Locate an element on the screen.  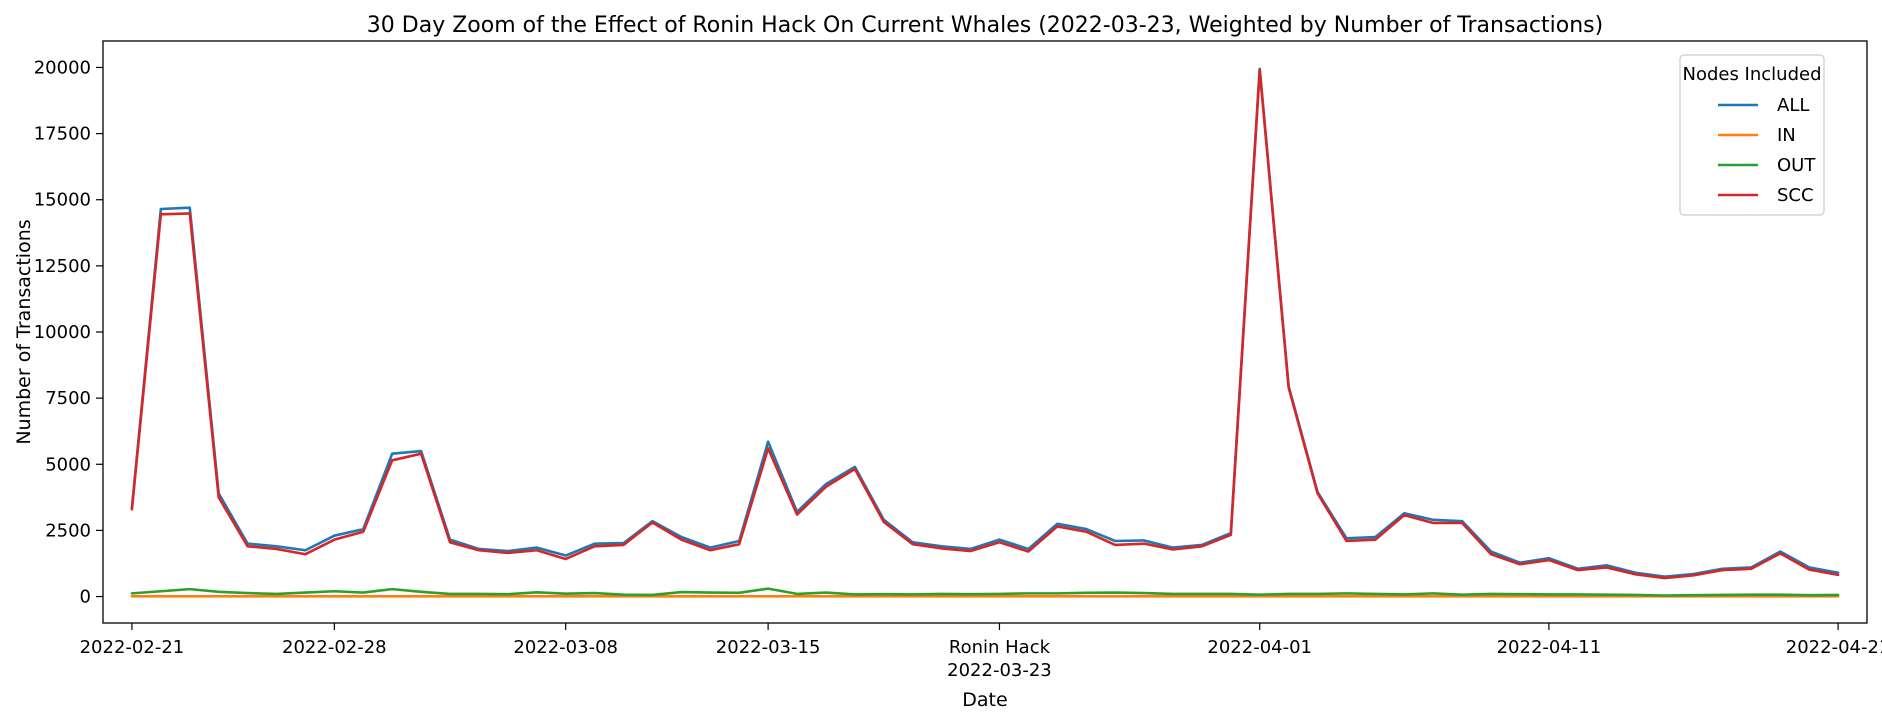
y-tick-label: 5000 is located at coordinates (68, 464).